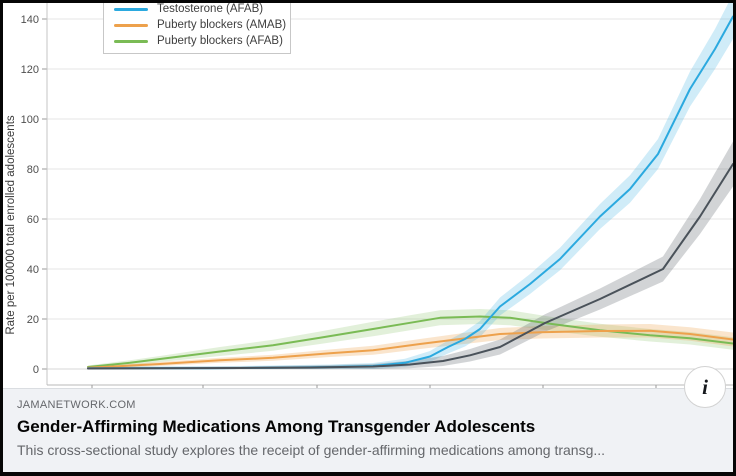 The height and width of the screenshot is (476, 736). What do you see at coordinates (222, 25) in the screenshot?
I see `legend-label: Puberty blockers (AMAB)` at bounding box center [222, 25].